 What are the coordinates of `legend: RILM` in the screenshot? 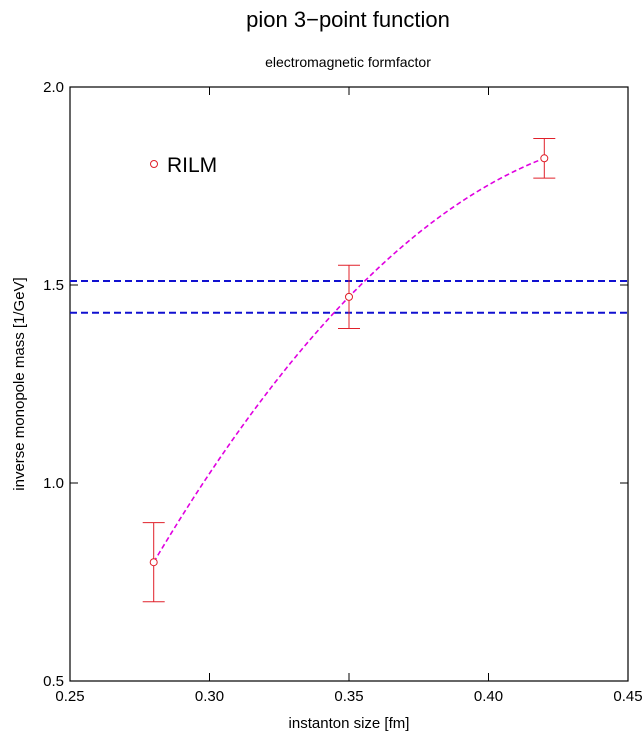 It's located at (183, 165).